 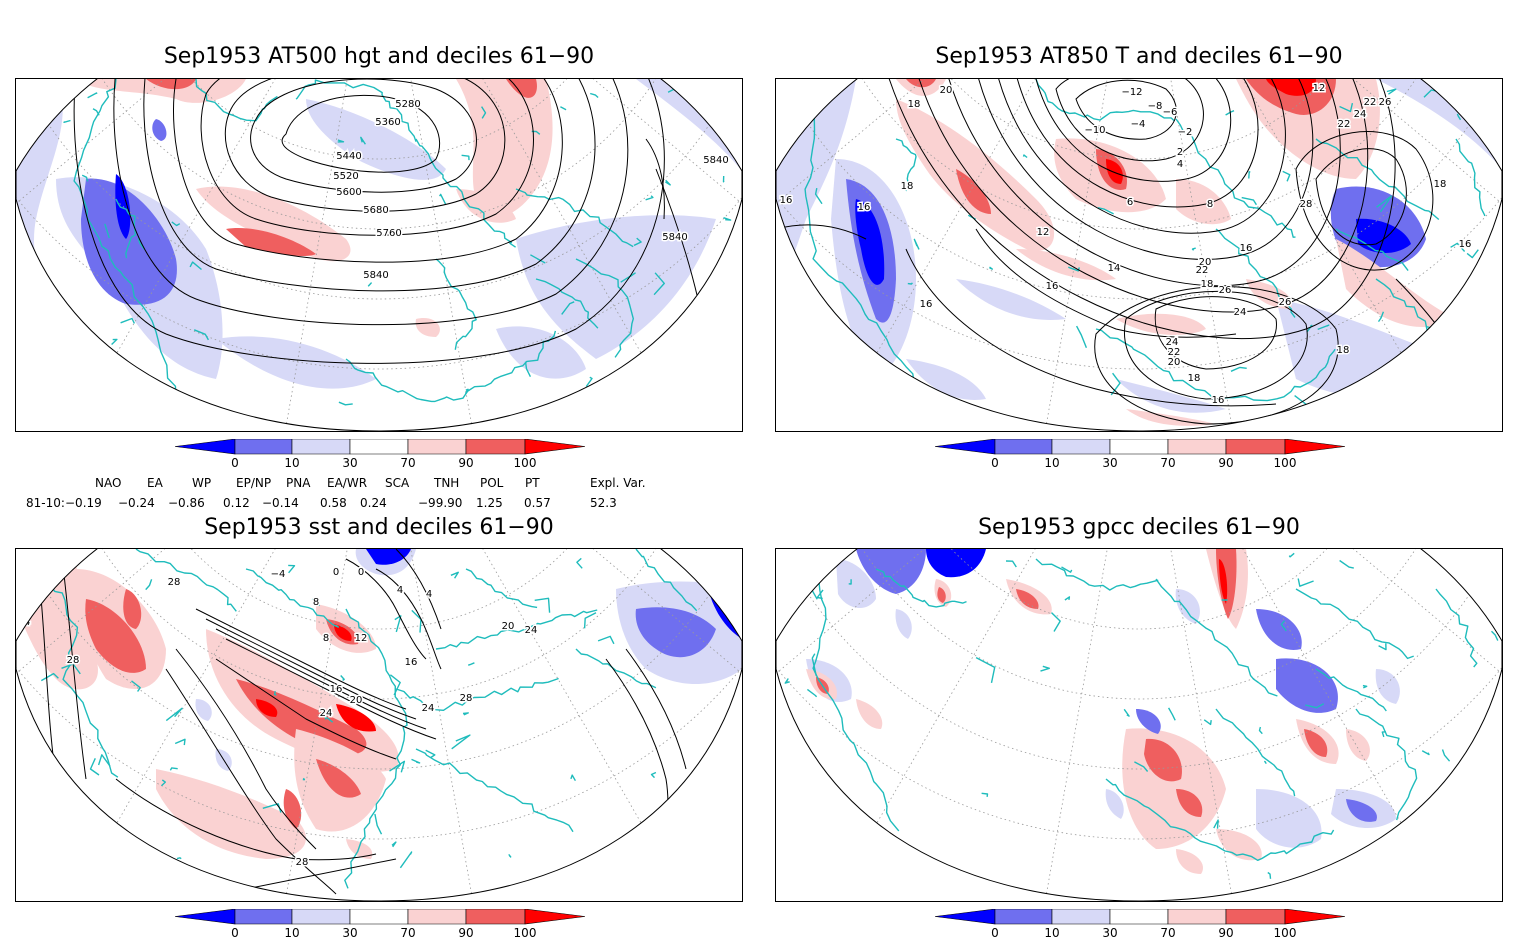 I want to click on contour-label: 5600, so click(x=348, y=192).